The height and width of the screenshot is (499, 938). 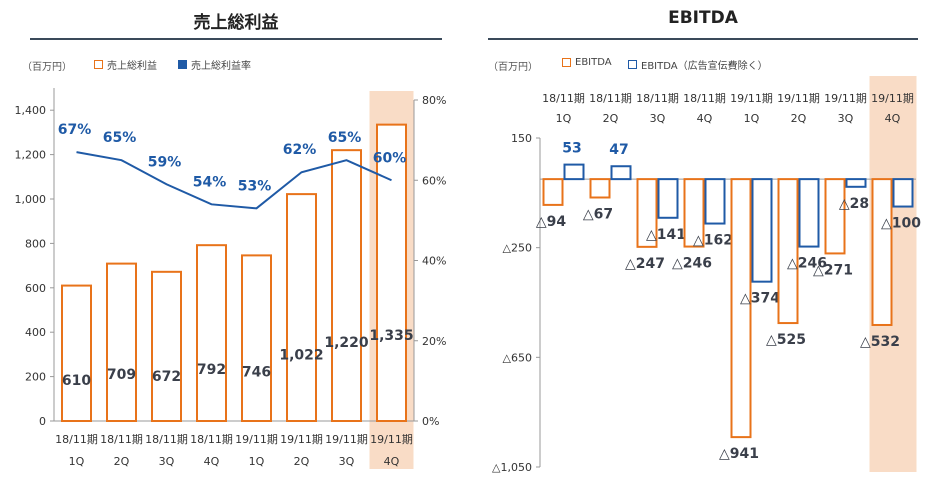 What do you see at coordinates (434, 341) in the screenshot?
I see `y2-tick-label: 20%` at bounding box center [434, 341].